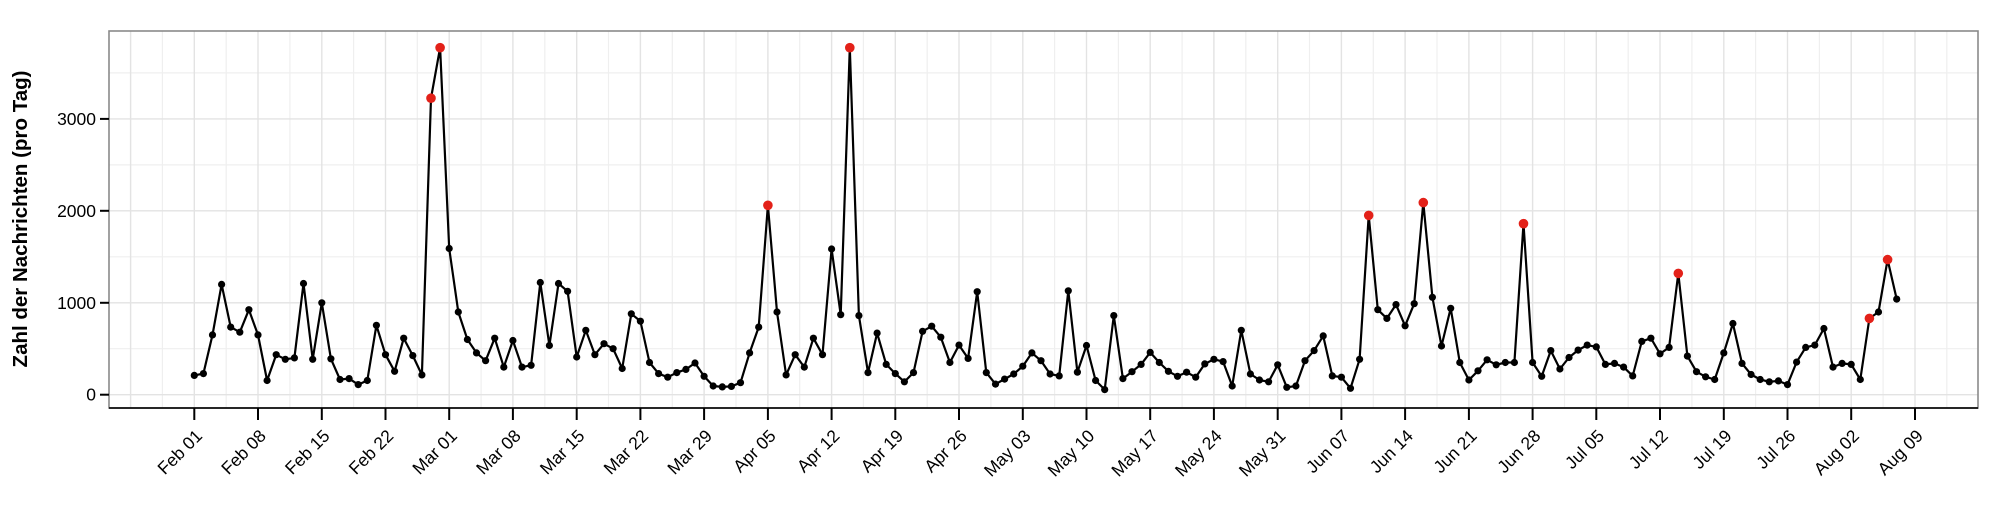 This screenshot has height=531, width=2006. What do you see at coordinates (371, 452) in the screenshot?
I see `x-tick-label: Feb 22` at bounding box center [371, 452].